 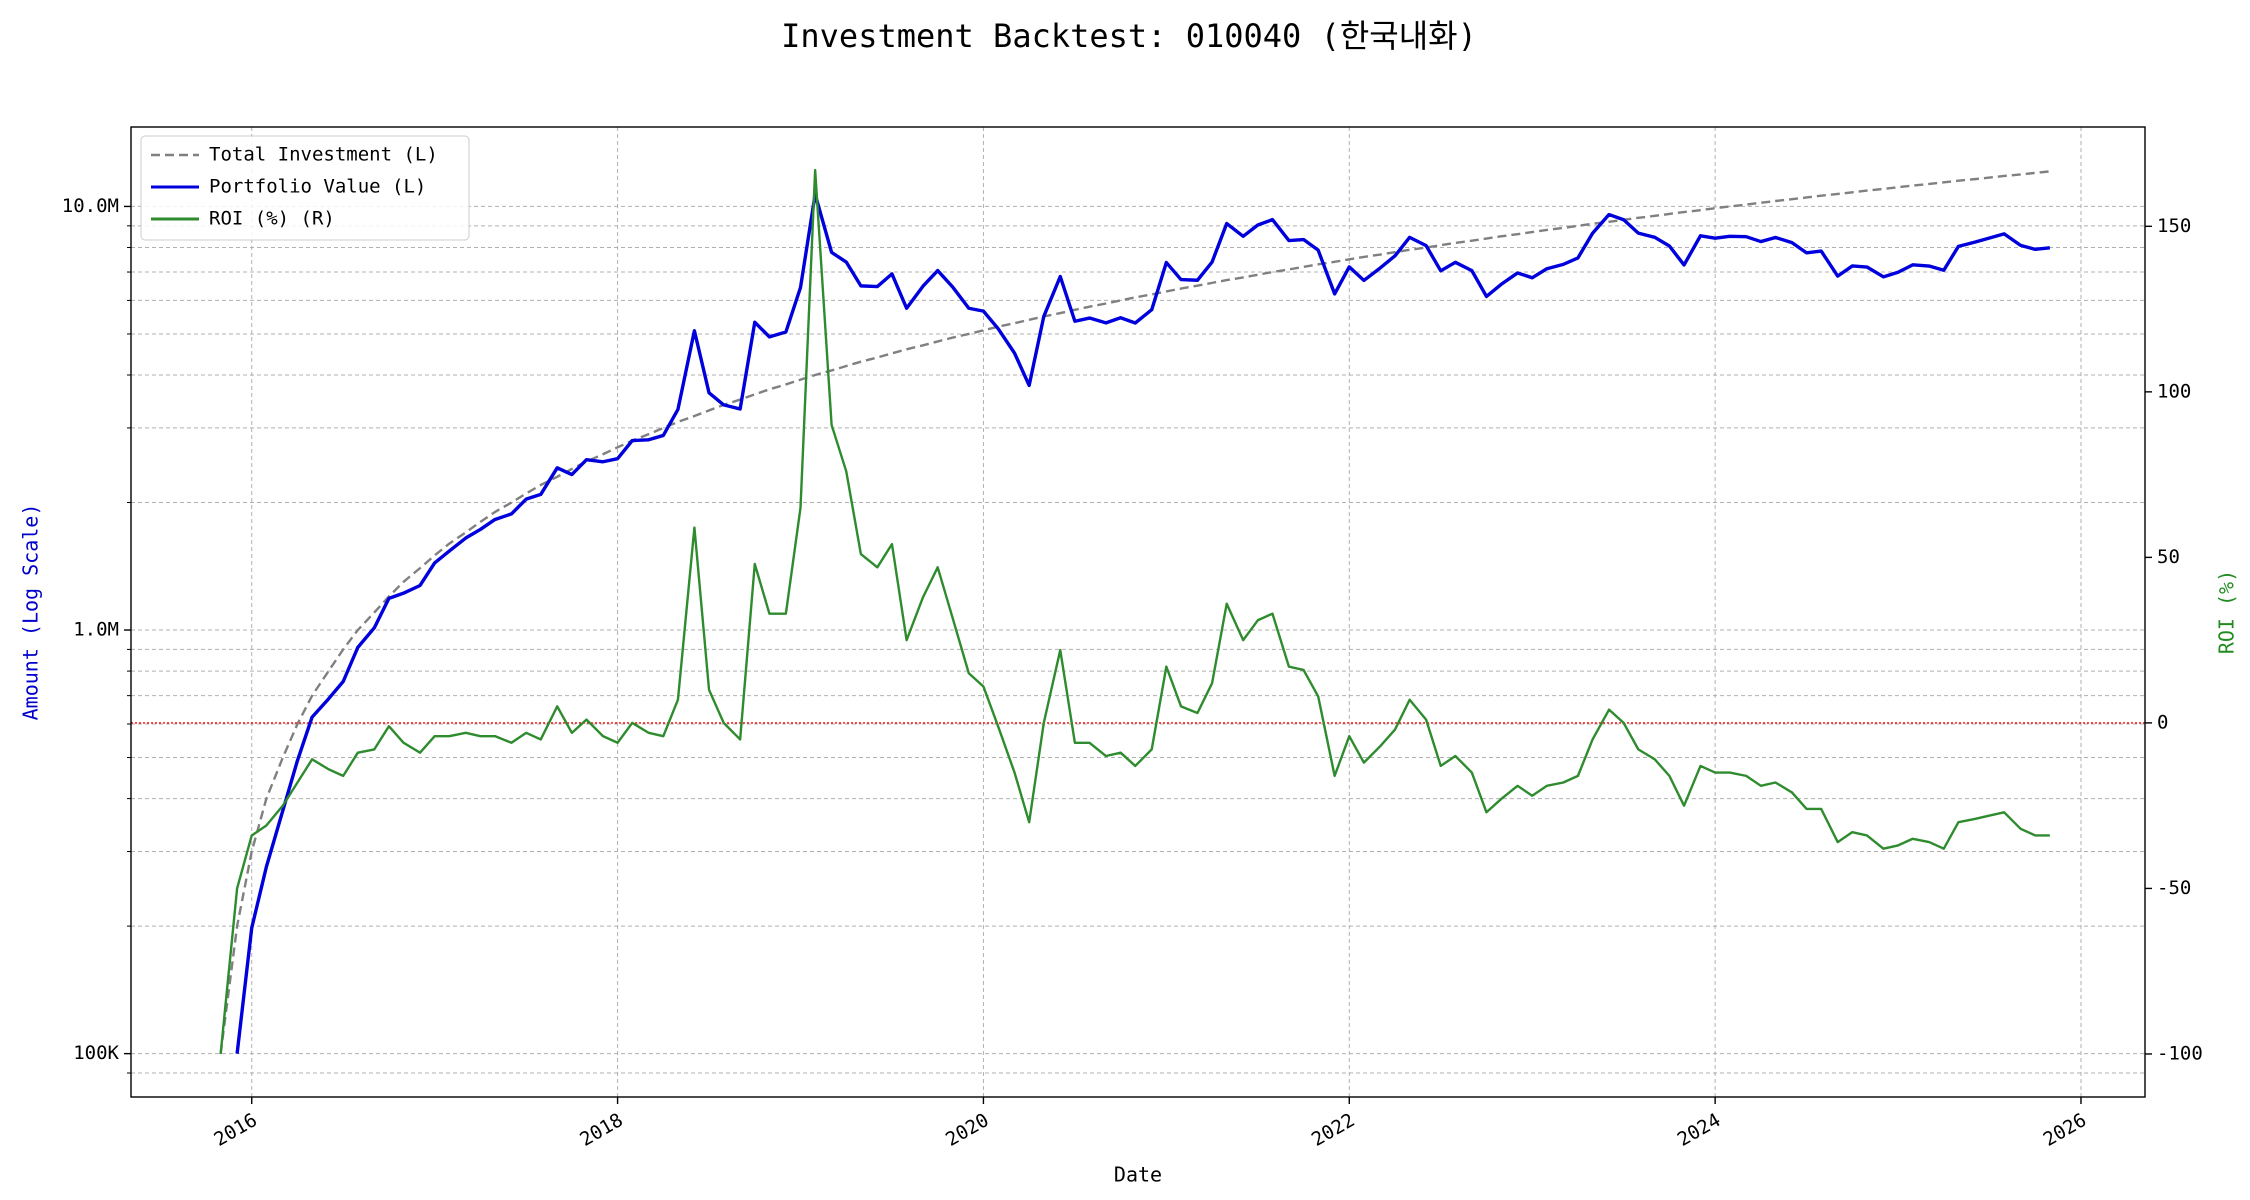 I want to click on y2-axis-label: ROI (%), so click(x=2227, y=612).